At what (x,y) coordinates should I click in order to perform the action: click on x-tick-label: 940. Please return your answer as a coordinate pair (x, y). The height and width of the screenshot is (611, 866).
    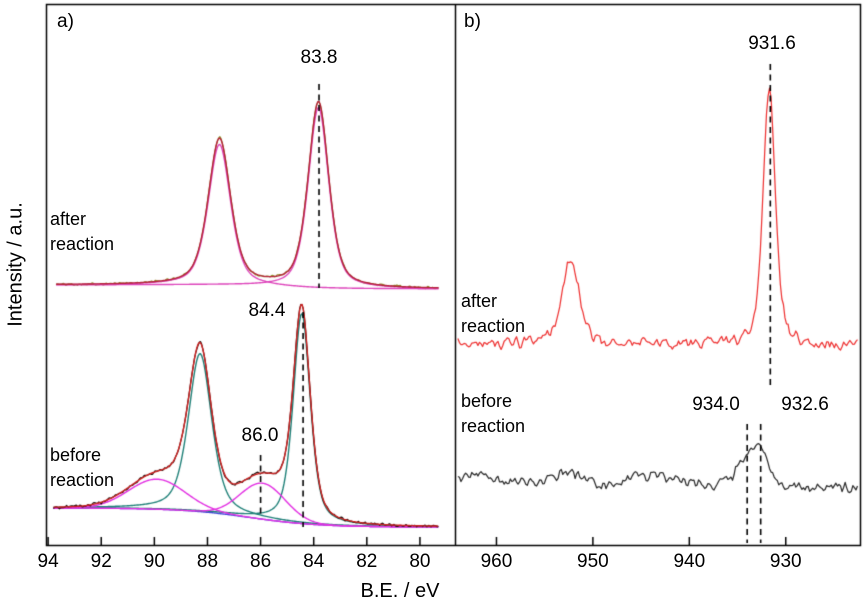
    Looking at the image, I should click on (689, 561).